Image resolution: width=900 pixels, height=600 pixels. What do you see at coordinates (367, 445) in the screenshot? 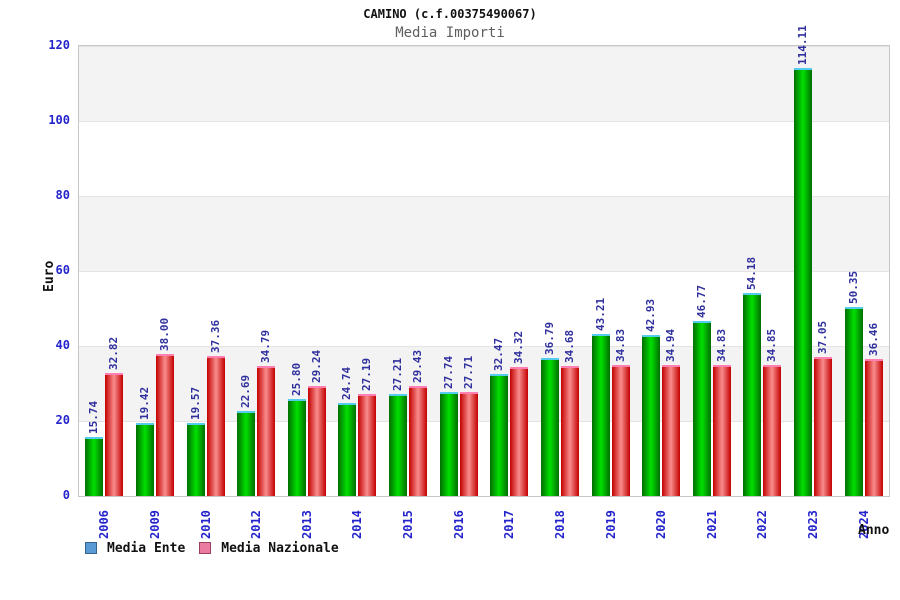
I see `bar-media-nazionale-2014` at bounding box center [367, 445].